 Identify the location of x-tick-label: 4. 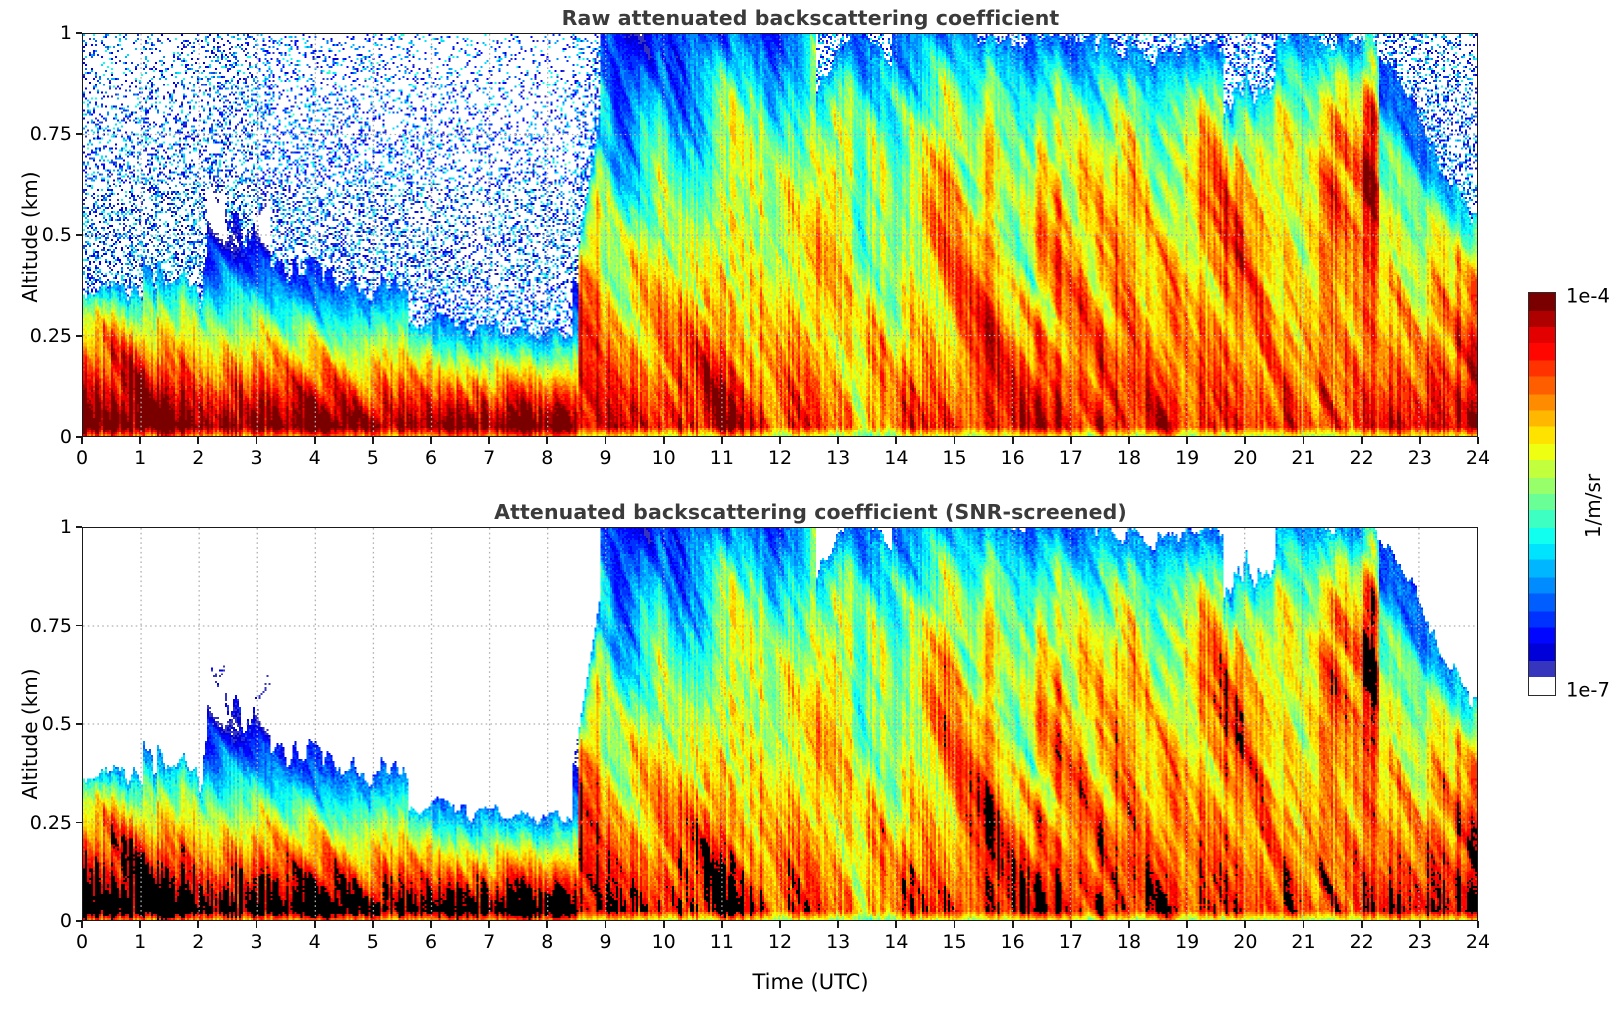
(314, 458).